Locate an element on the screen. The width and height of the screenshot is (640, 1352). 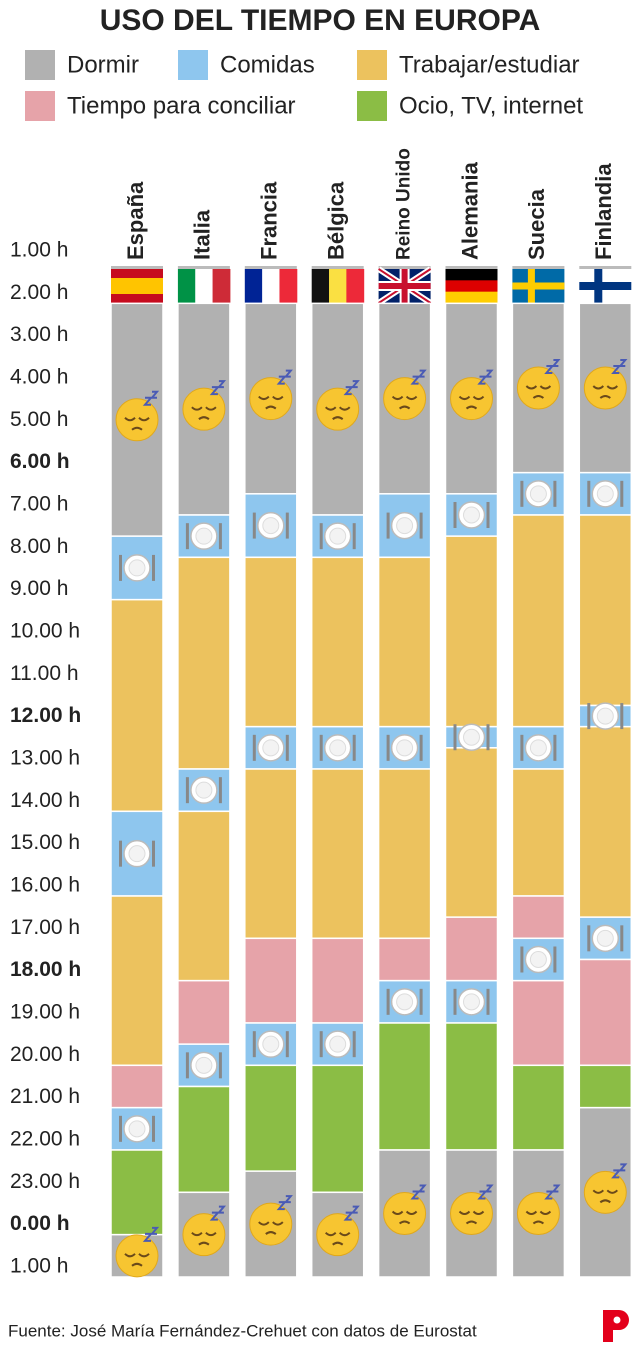
y-tick-label: 22.00 h is located at coordinates (45, 1139).